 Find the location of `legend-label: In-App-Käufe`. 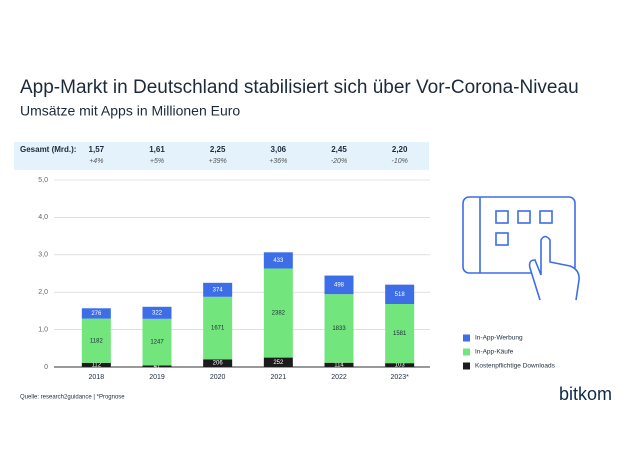

legend-label: In-App-Käufe is located at coordinates (494, 352).